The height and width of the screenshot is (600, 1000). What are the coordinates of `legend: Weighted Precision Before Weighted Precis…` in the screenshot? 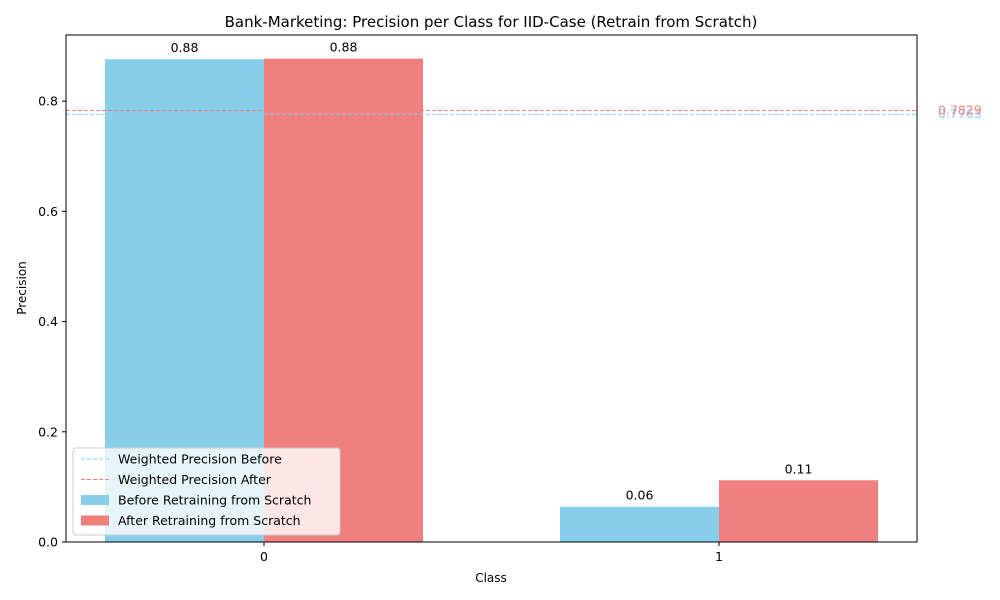 It's located at (206, 491).